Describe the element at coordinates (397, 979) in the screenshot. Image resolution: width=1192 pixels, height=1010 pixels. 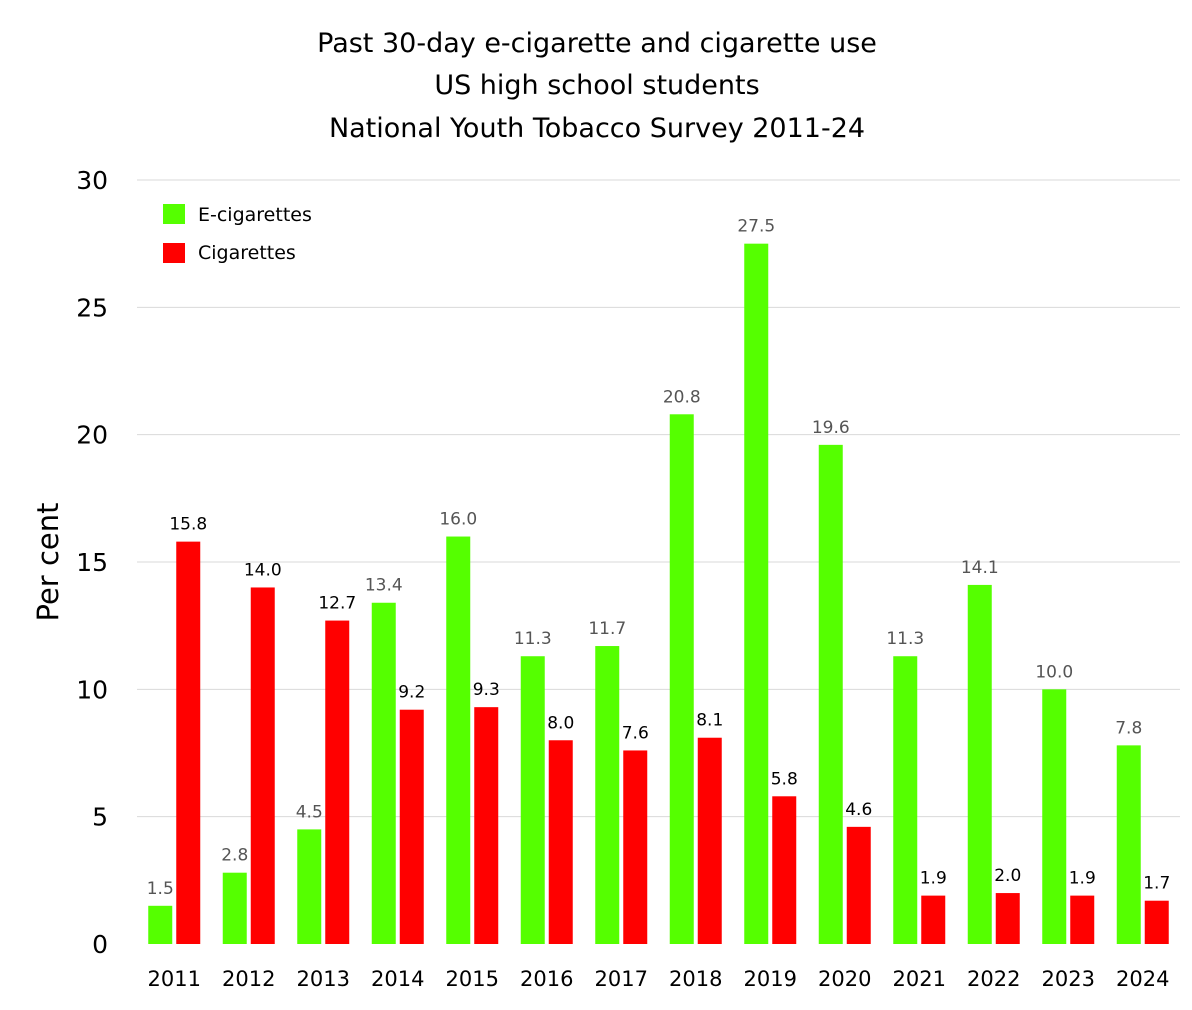
I see `x-tick-label-2014: 2014` at that location.